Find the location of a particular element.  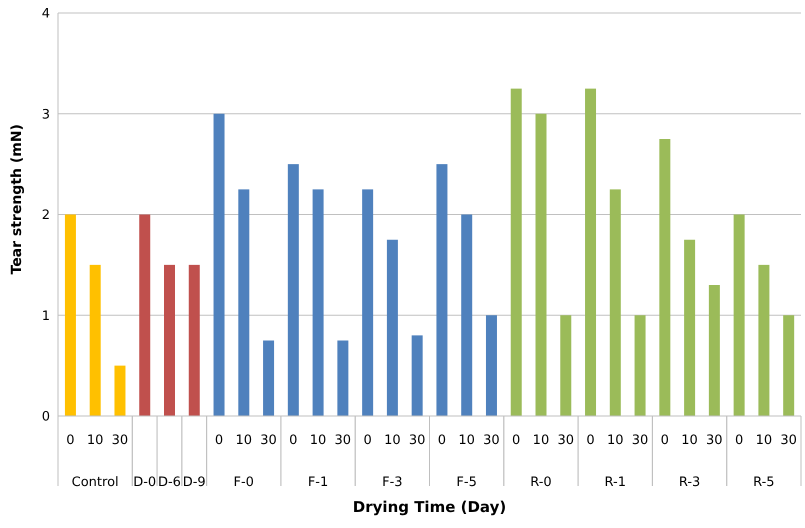

text: F-1 is located at coordinates (318, 482).